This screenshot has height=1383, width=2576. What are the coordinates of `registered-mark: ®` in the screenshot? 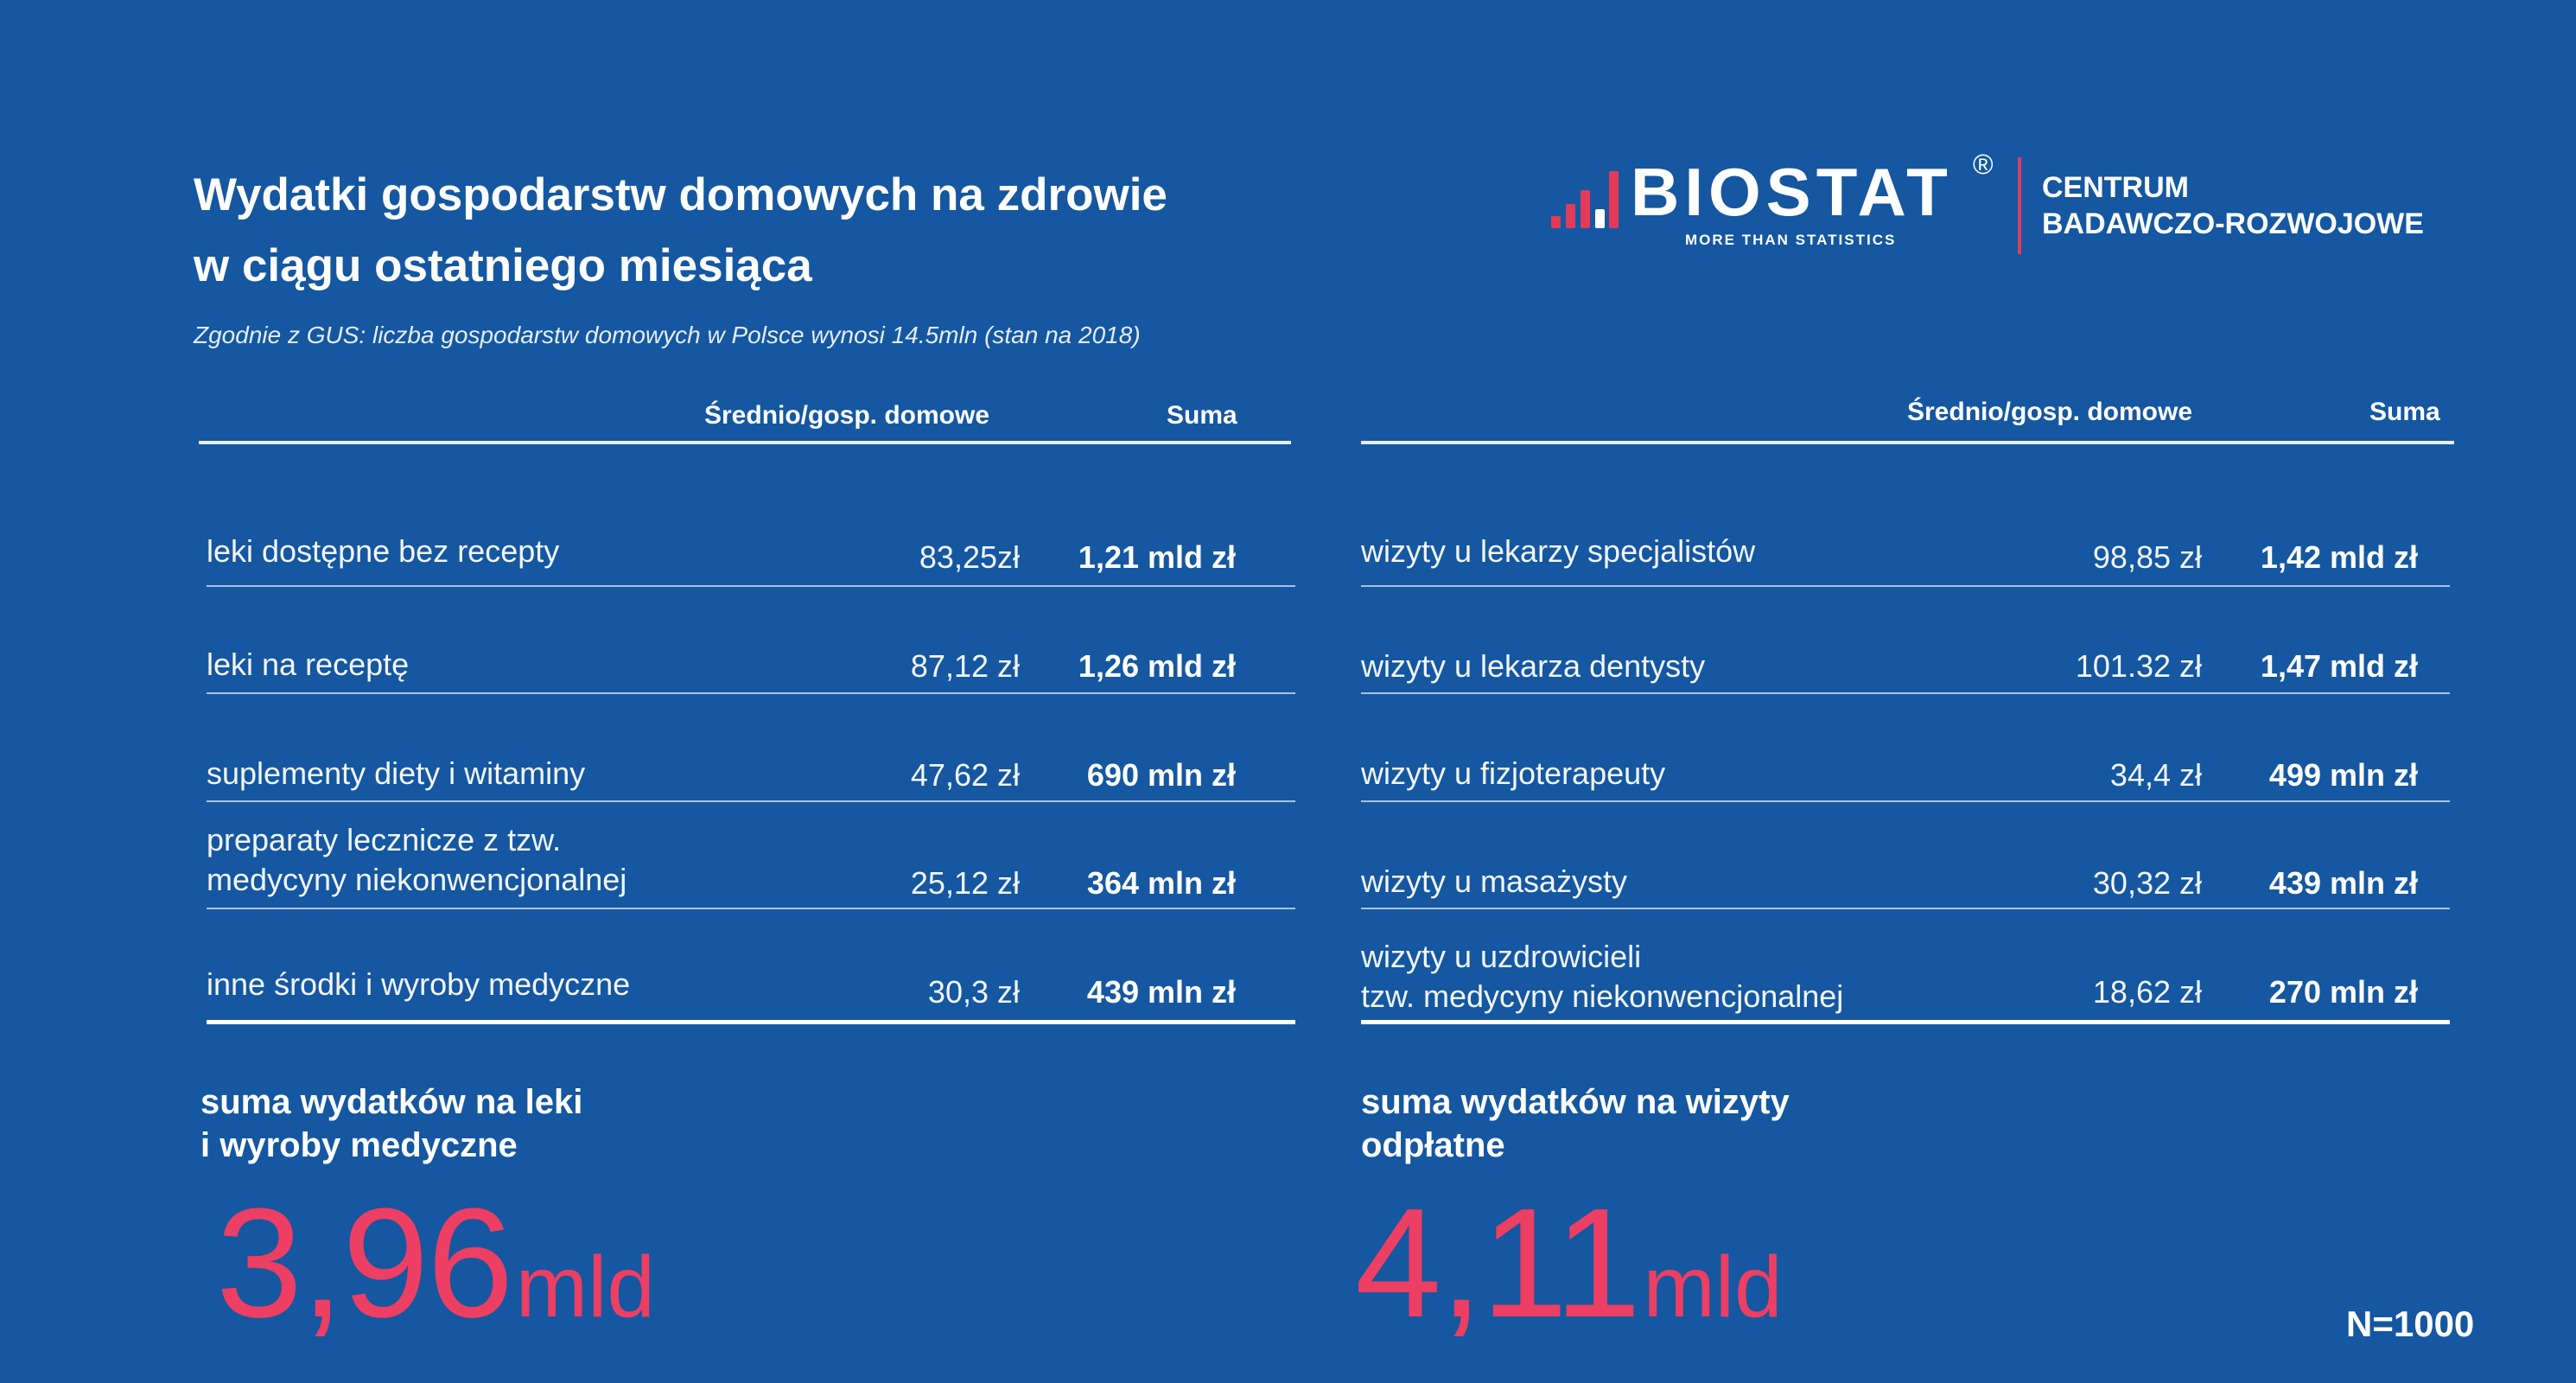 It's located at (1984, 164).